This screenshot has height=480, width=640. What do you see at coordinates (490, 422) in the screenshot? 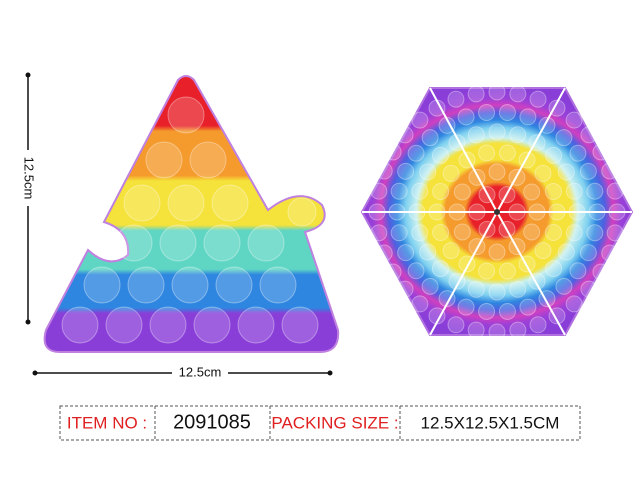
I see `packing-size: 12.5X12.5X1.5CM` at bounding box center [490, 422].